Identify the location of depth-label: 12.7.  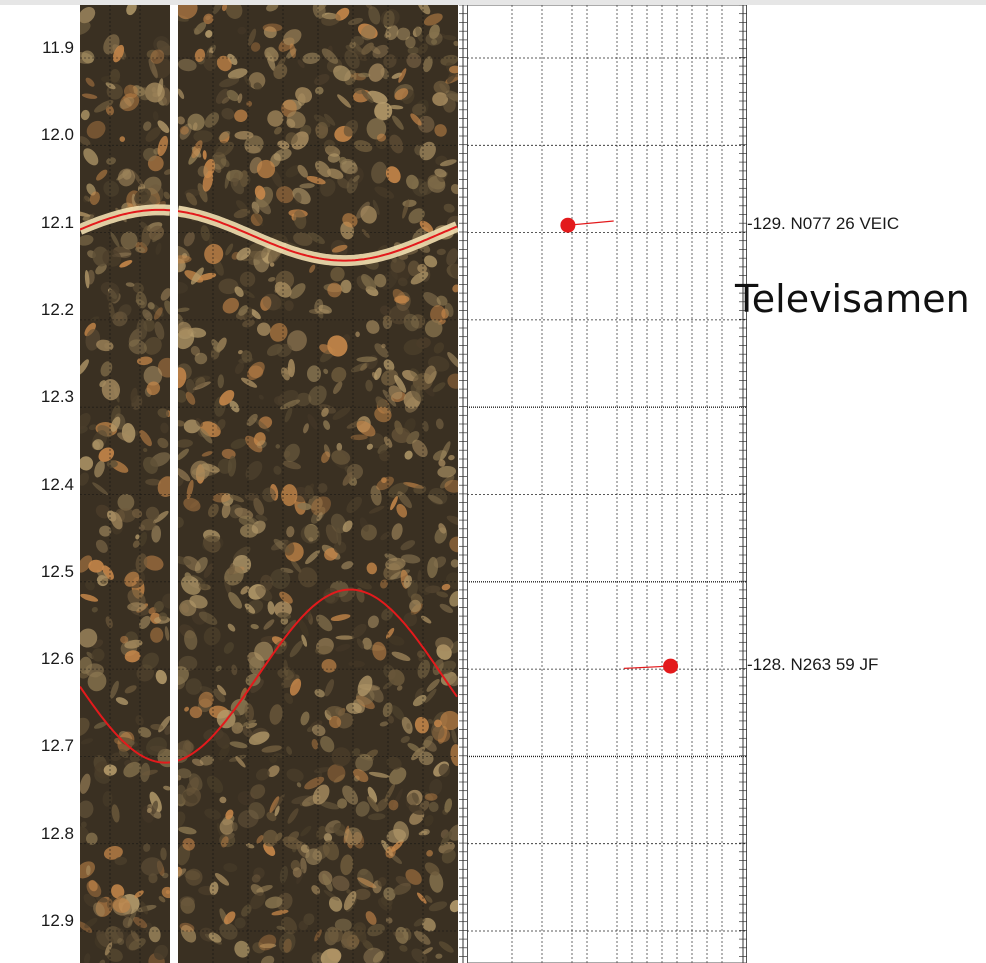
(57, 746).